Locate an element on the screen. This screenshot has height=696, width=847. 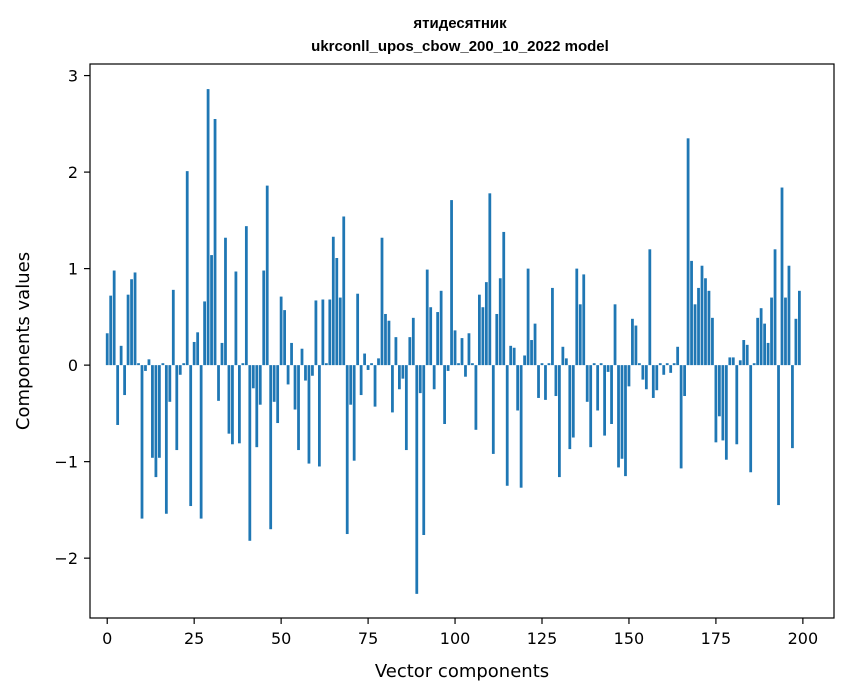
x-axis-label: Vector components is located at coordinates (462, 671).